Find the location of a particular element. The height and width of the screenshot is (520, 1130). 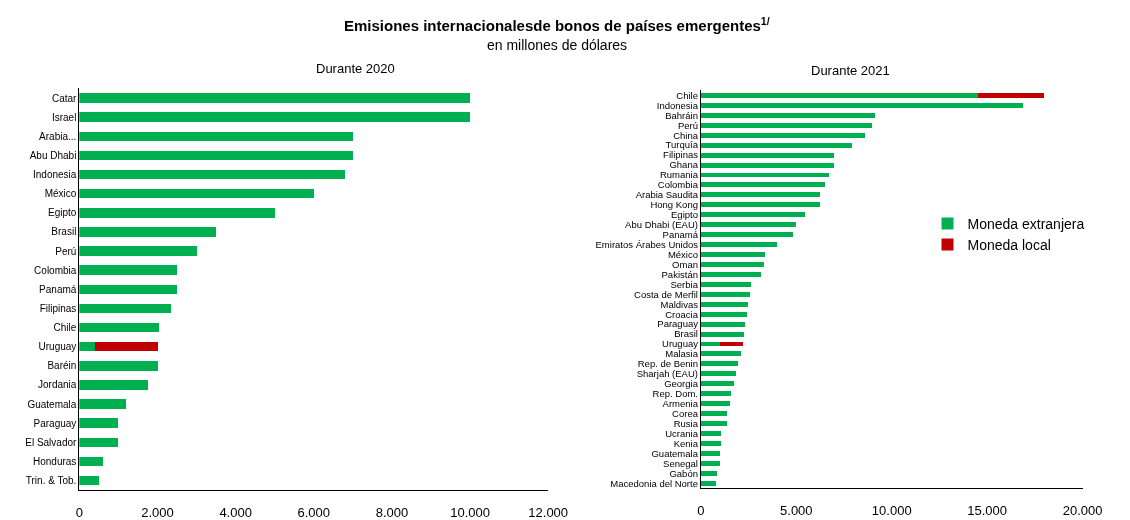

y-tick-label: Rep. de Benin is located at coordinates (667, 364).